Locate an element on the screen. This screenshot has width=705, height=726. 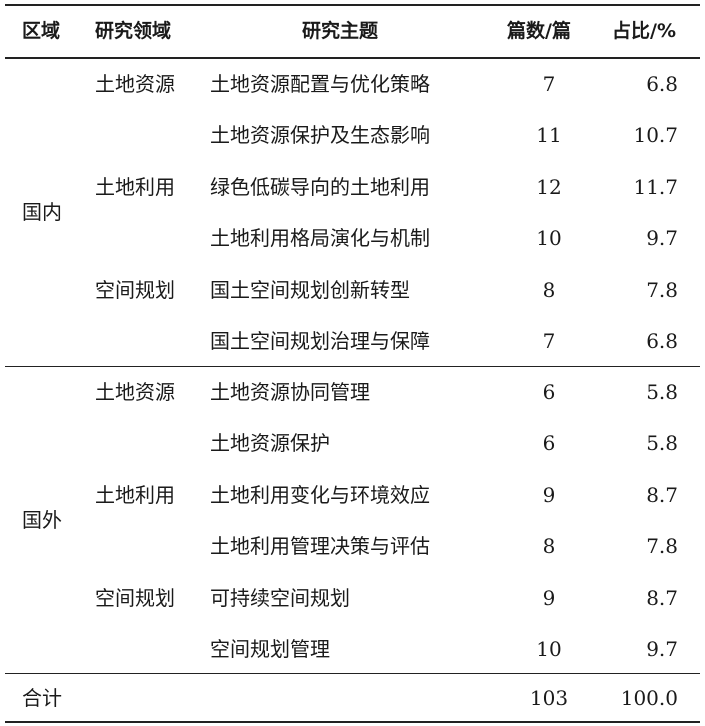
total-share: 100.0 is located at coordinates (649, 698).